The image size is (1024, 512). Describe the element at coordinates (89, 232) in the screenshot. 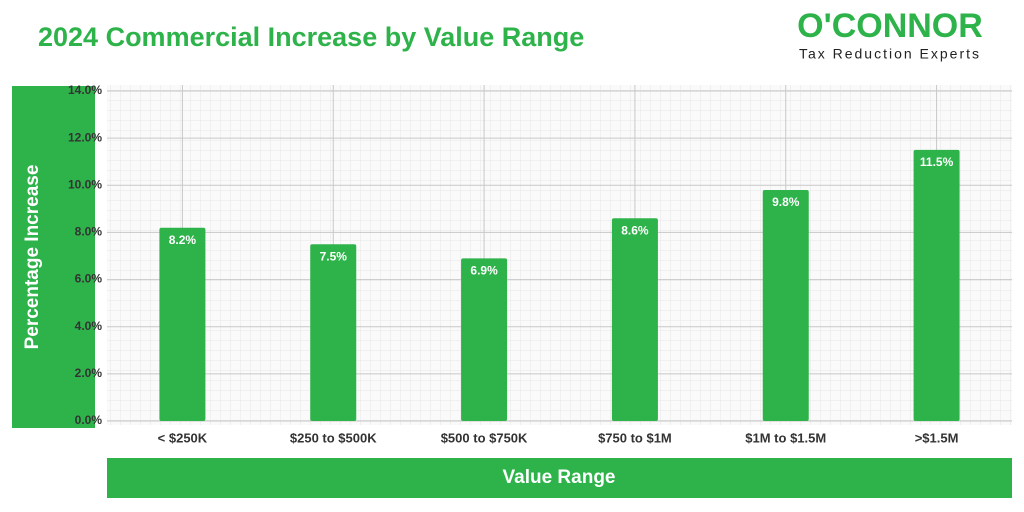

I see `y-tick-label: 8.0%` at that location.